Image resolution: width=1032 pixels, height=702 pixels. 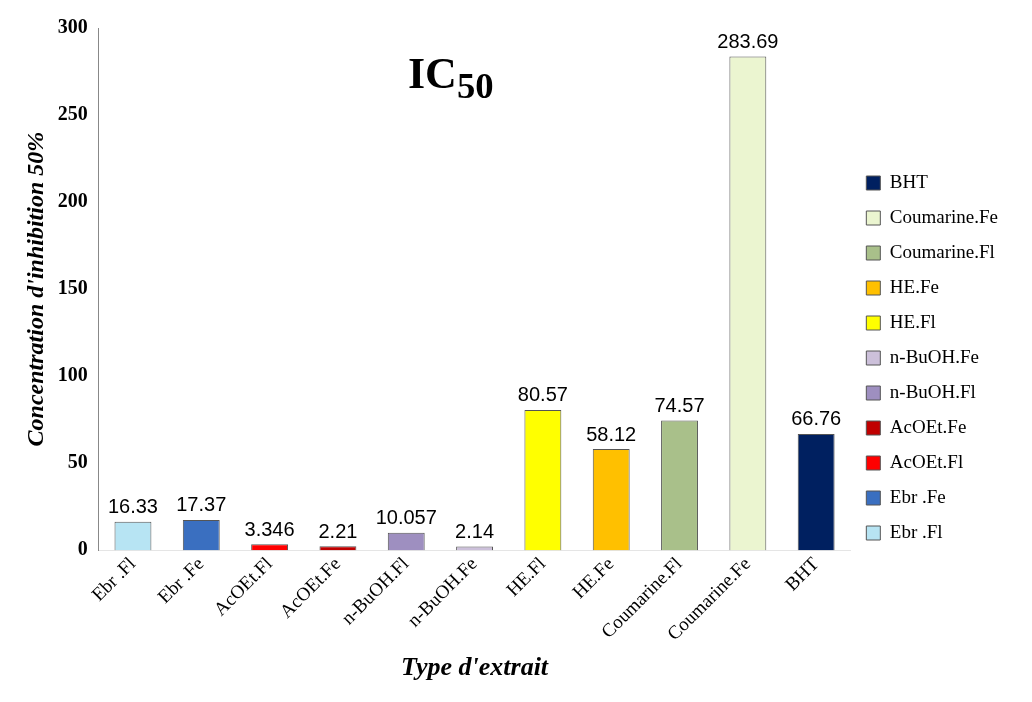 I want to click on data-label: 283.69, so click(x=748, y=40).